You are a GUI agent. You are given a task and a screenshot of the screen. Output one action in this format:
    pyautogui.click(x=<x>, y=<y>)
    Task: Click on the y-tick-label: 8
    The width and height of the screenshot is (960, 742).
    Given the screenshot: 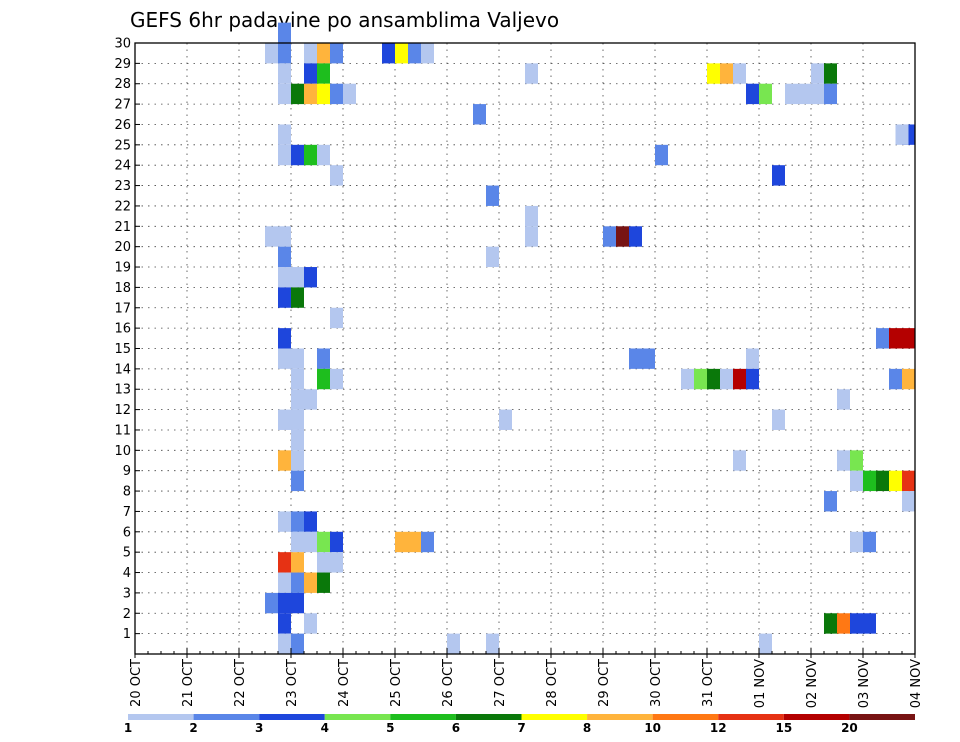 What is the action you would take?
    pyautogui.click(x=127, y=492)
    